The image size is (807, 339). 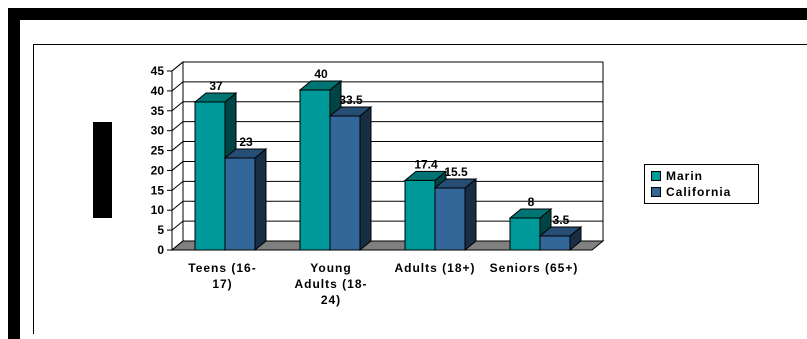 I want to click on legend-swatch-california, so click(x=656, y=192).